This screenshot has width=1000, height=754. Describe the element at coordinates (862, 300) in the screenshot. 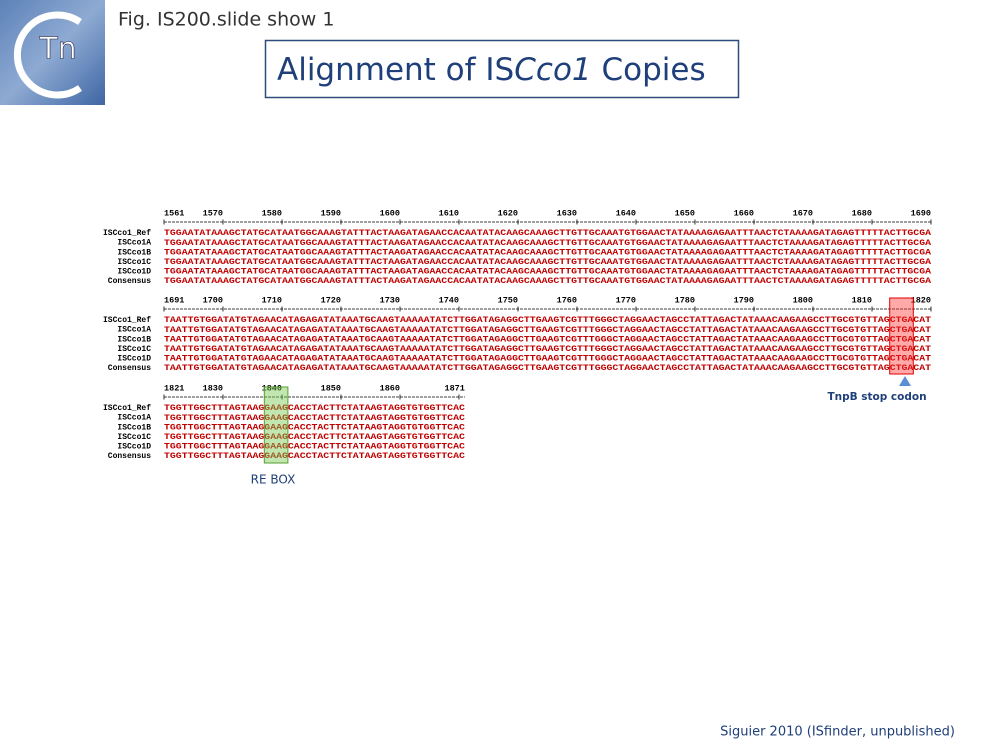

I see `ruler-number: 1810` at that location.